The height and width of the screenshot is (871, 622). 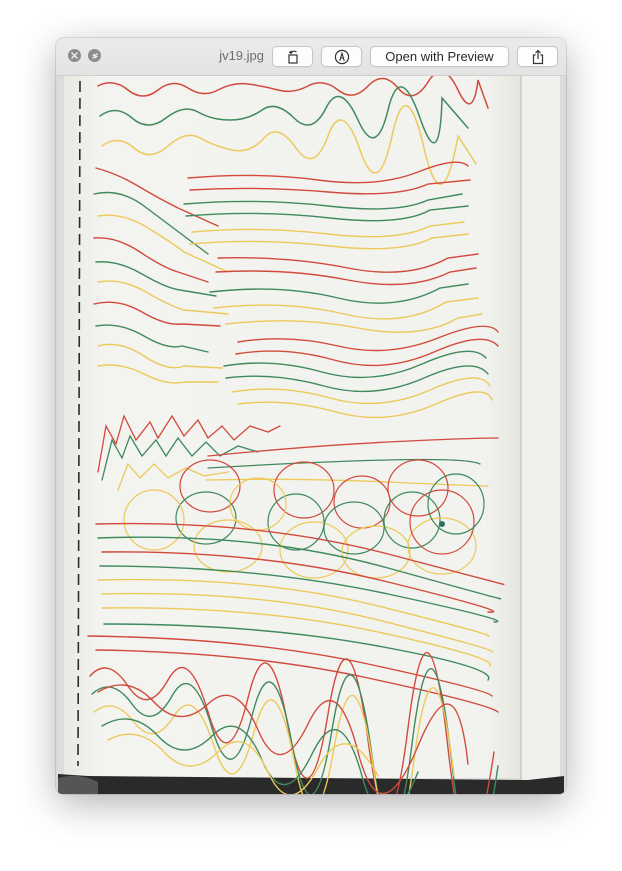 I want to click on close-icon, so click(x=74, y=55).